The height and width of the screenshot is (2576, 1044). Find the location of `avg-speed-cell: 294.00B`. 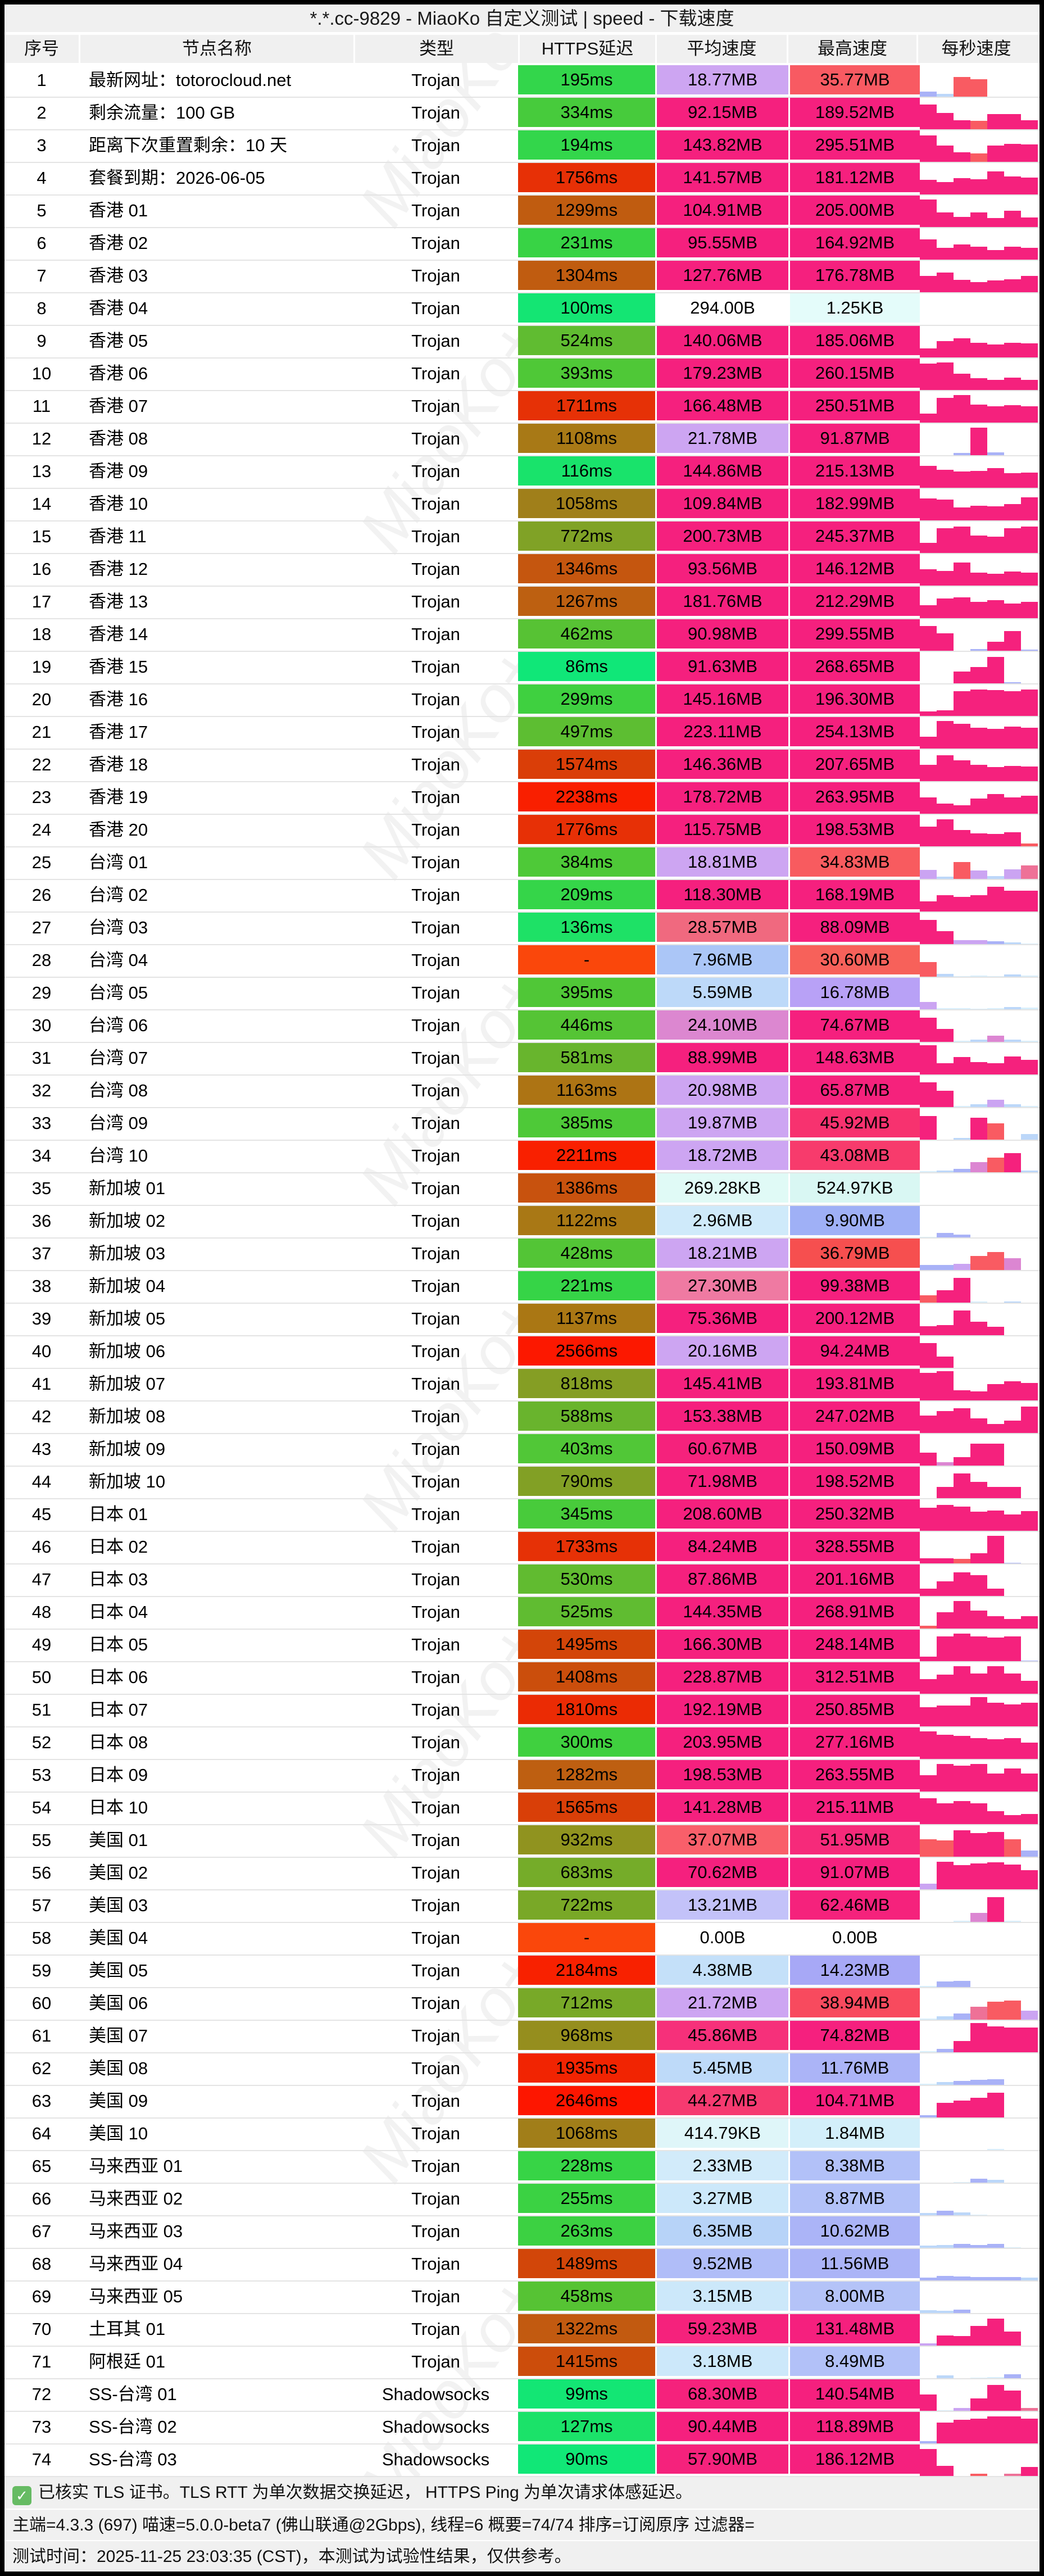

avg-speed-cell: 294.00B is located at coordinates (722, 308).